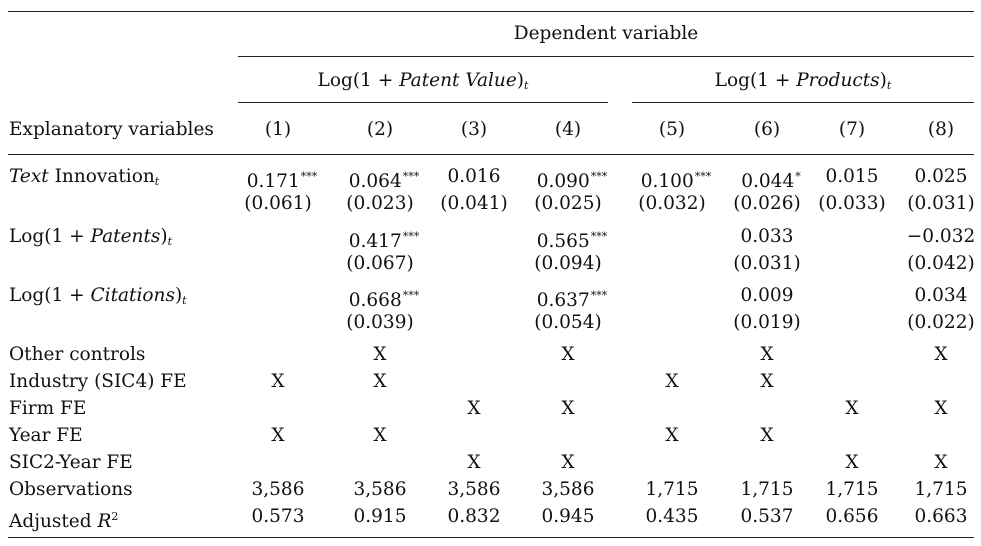 This screenshot has width=981, height=546. Describe the element at coordinates (563, 241) in the screenshot. I see `coefficient-value: 0.565` at that location.